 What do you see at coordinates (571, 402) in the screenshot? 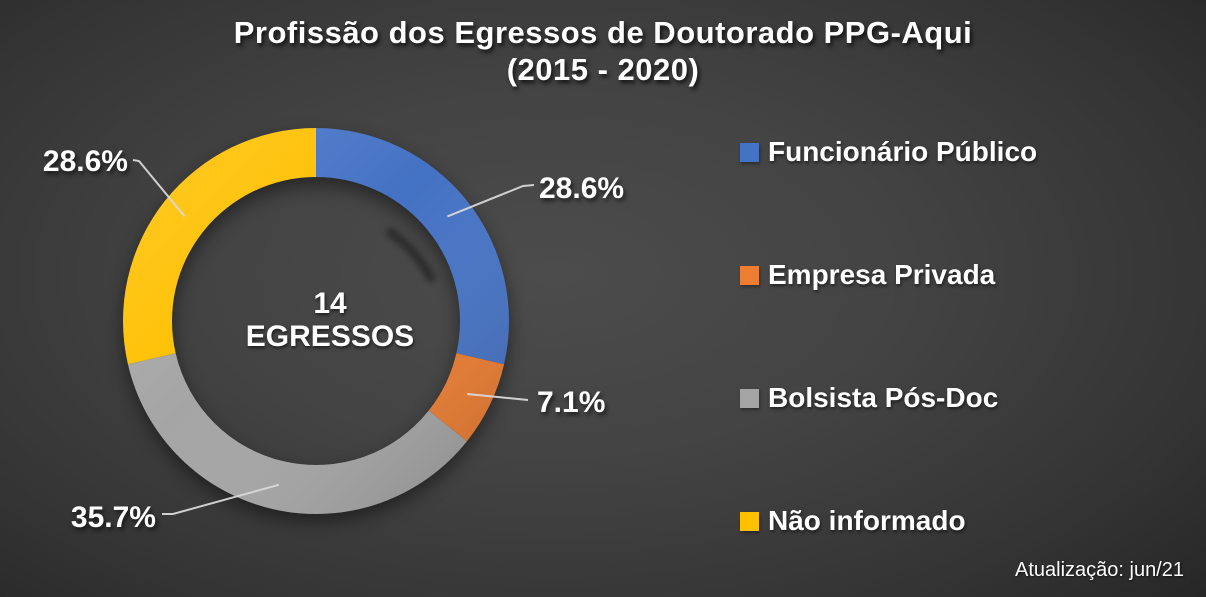
I see `data-label-empresa-privada: 7.1%` at bounding box center [571, 402].